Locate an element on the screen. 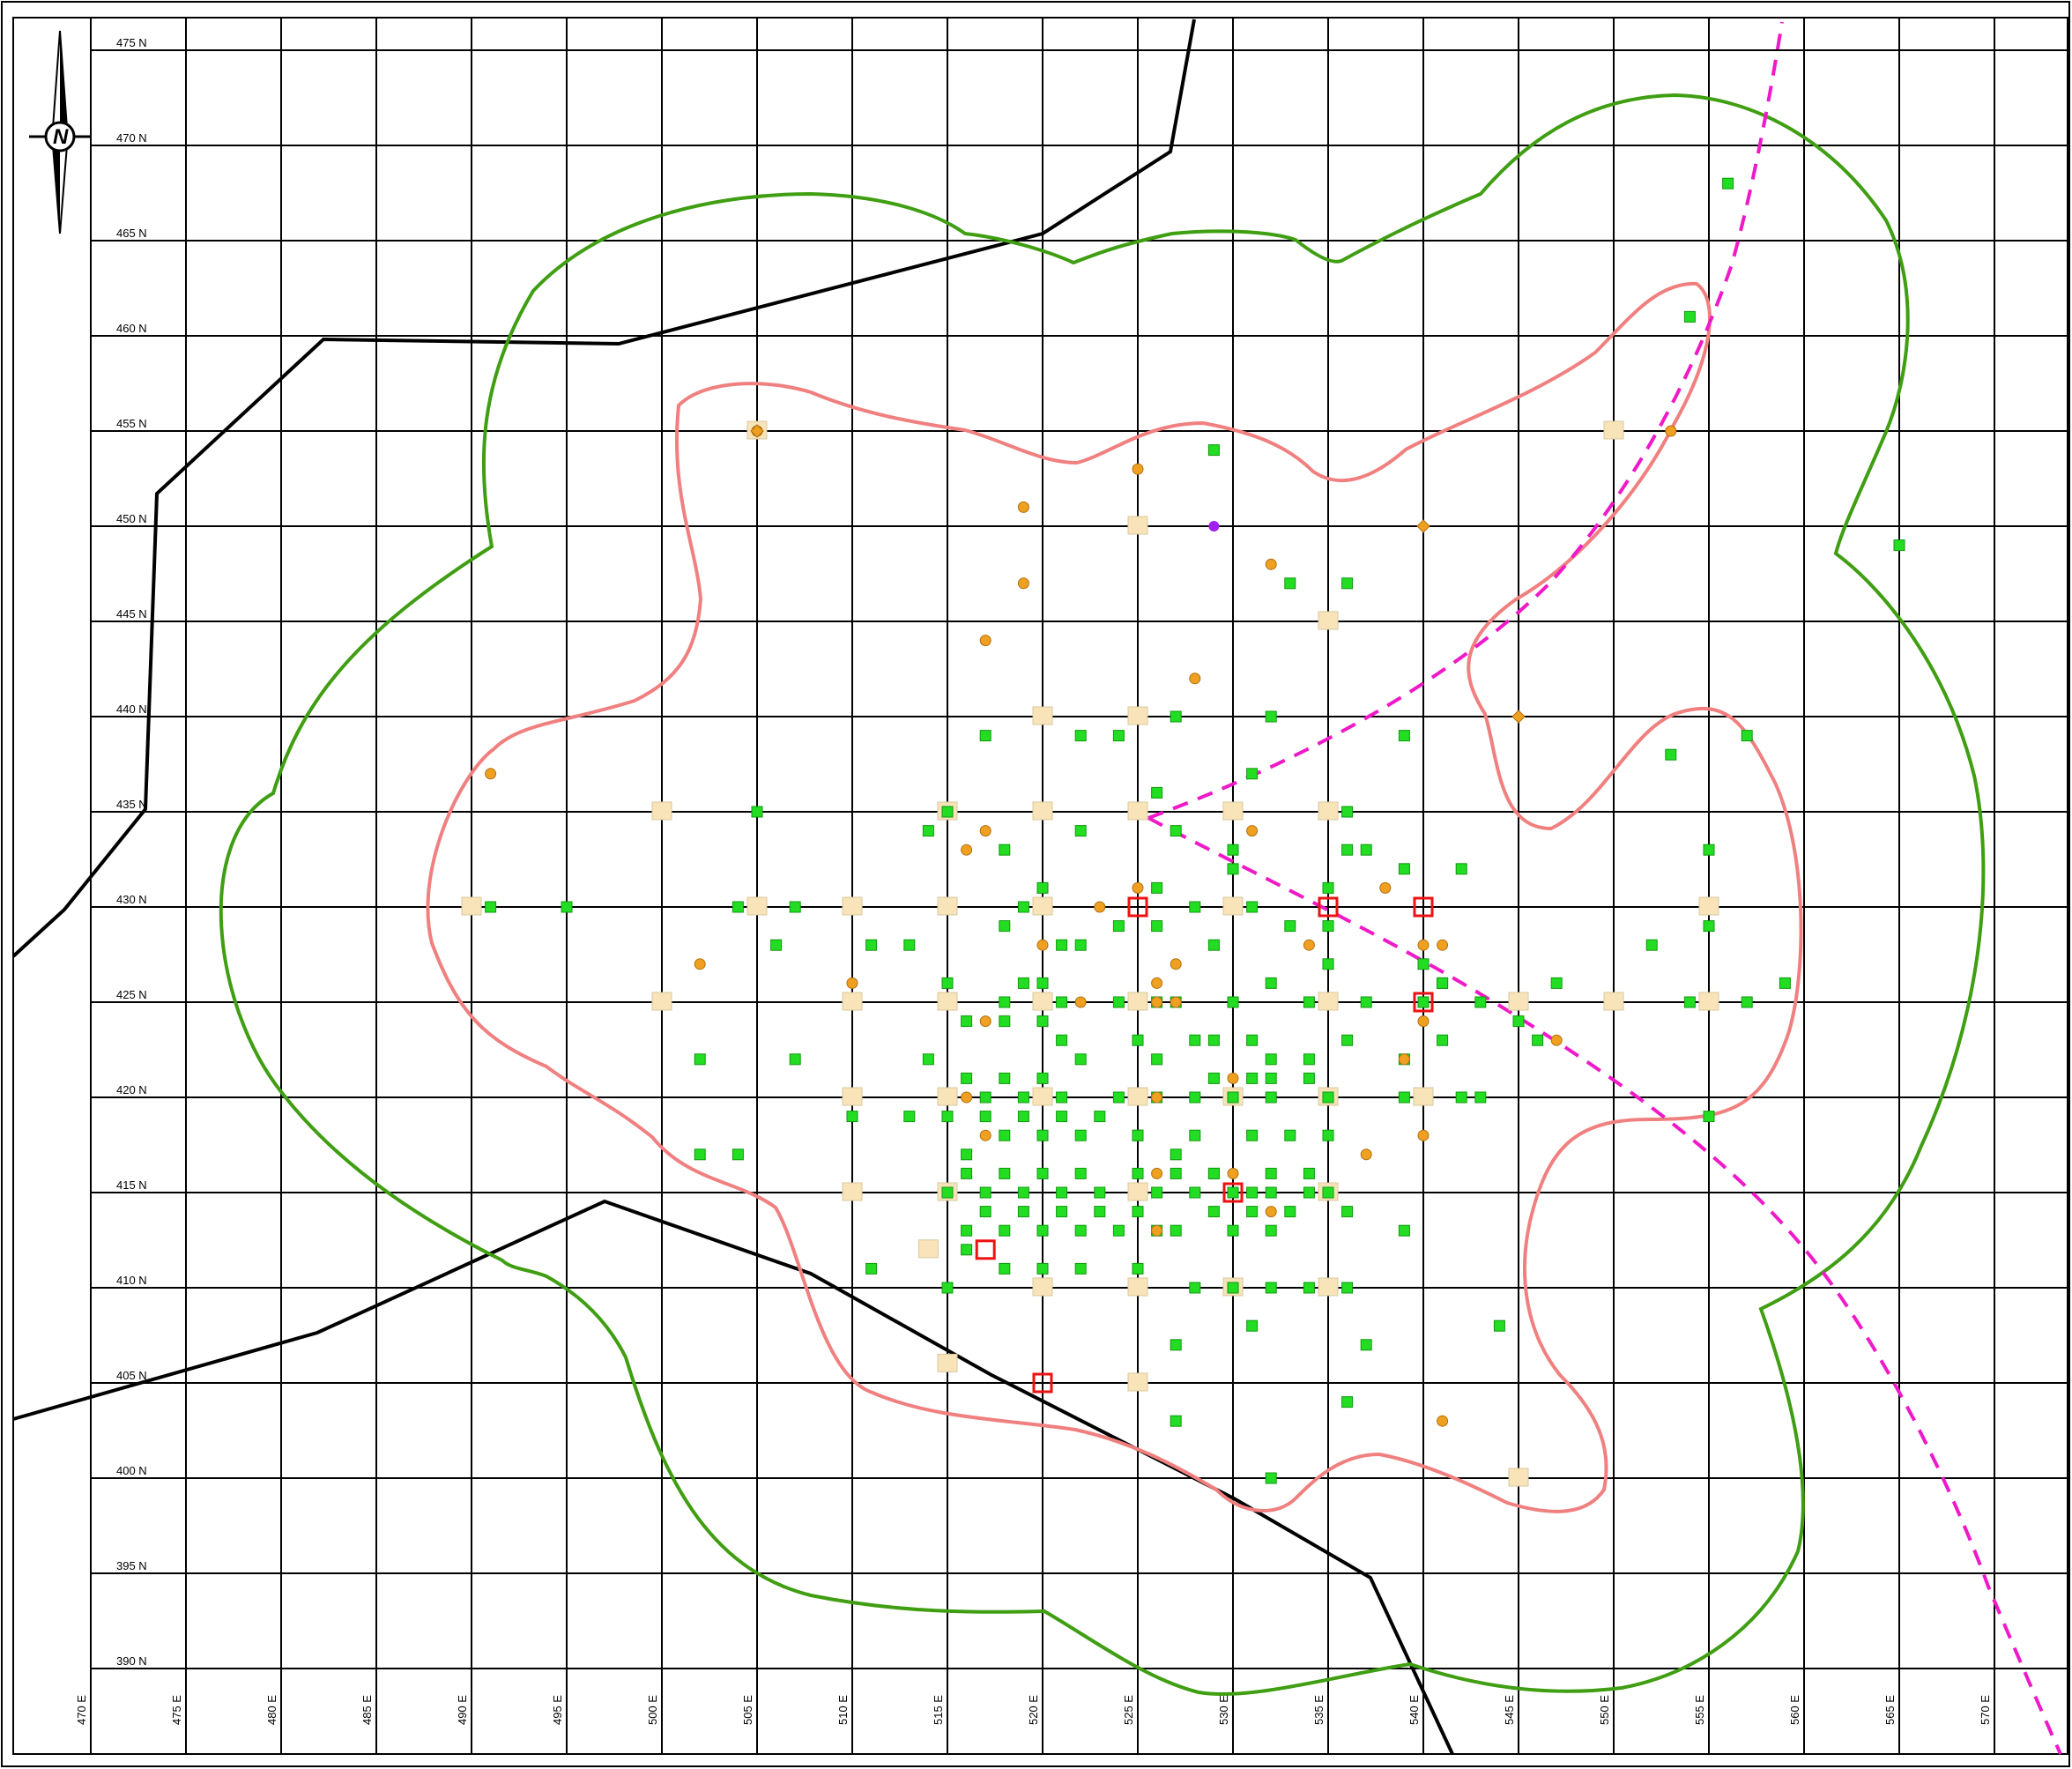  northing-label: 445 N is located at coordinates (131, 614).